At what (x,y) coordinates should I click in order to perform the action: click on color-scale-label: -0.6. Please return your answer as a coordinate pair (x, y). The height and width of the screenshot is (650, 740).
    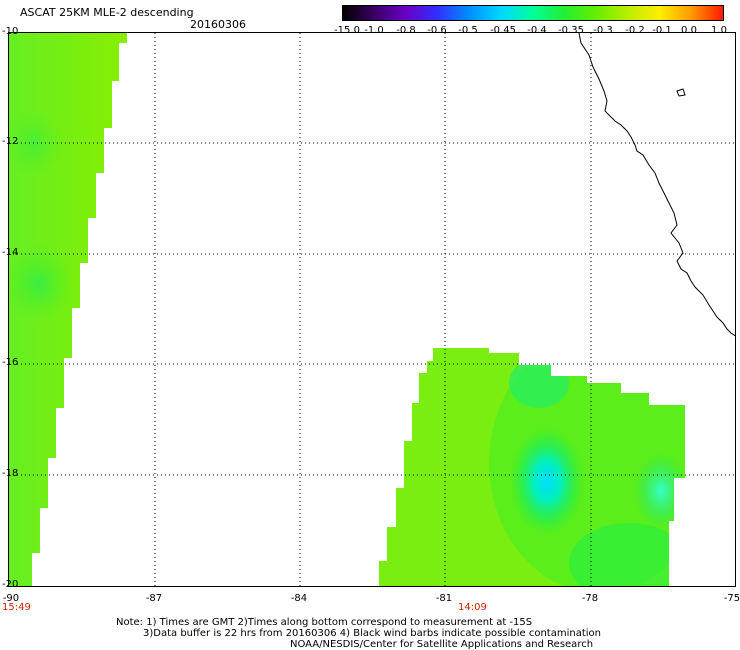
    Looking at the image, I should click on (437, 30).